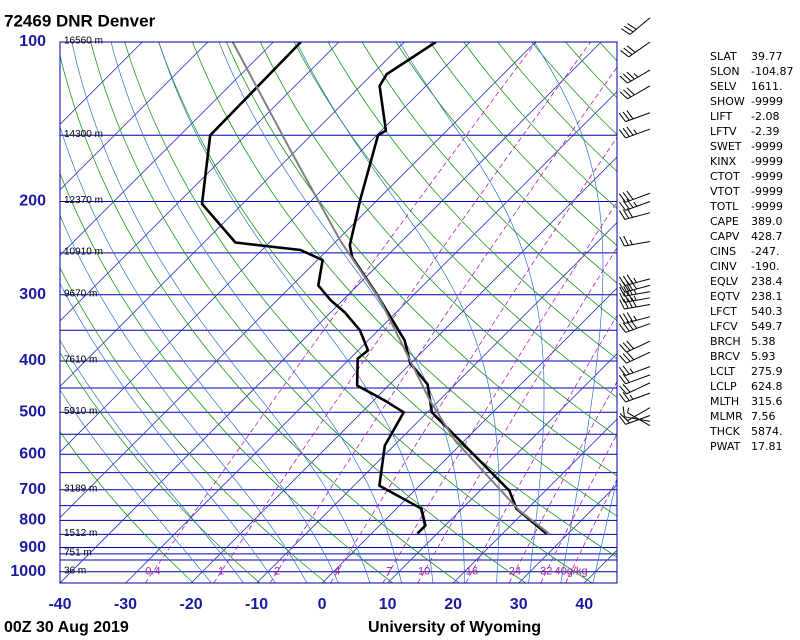 The image size is (800, 640). What do you see at coordinates (546, 572) in the screenshot?
I see `mixing-ratio-label: 32` at bounding box center [546, 572].